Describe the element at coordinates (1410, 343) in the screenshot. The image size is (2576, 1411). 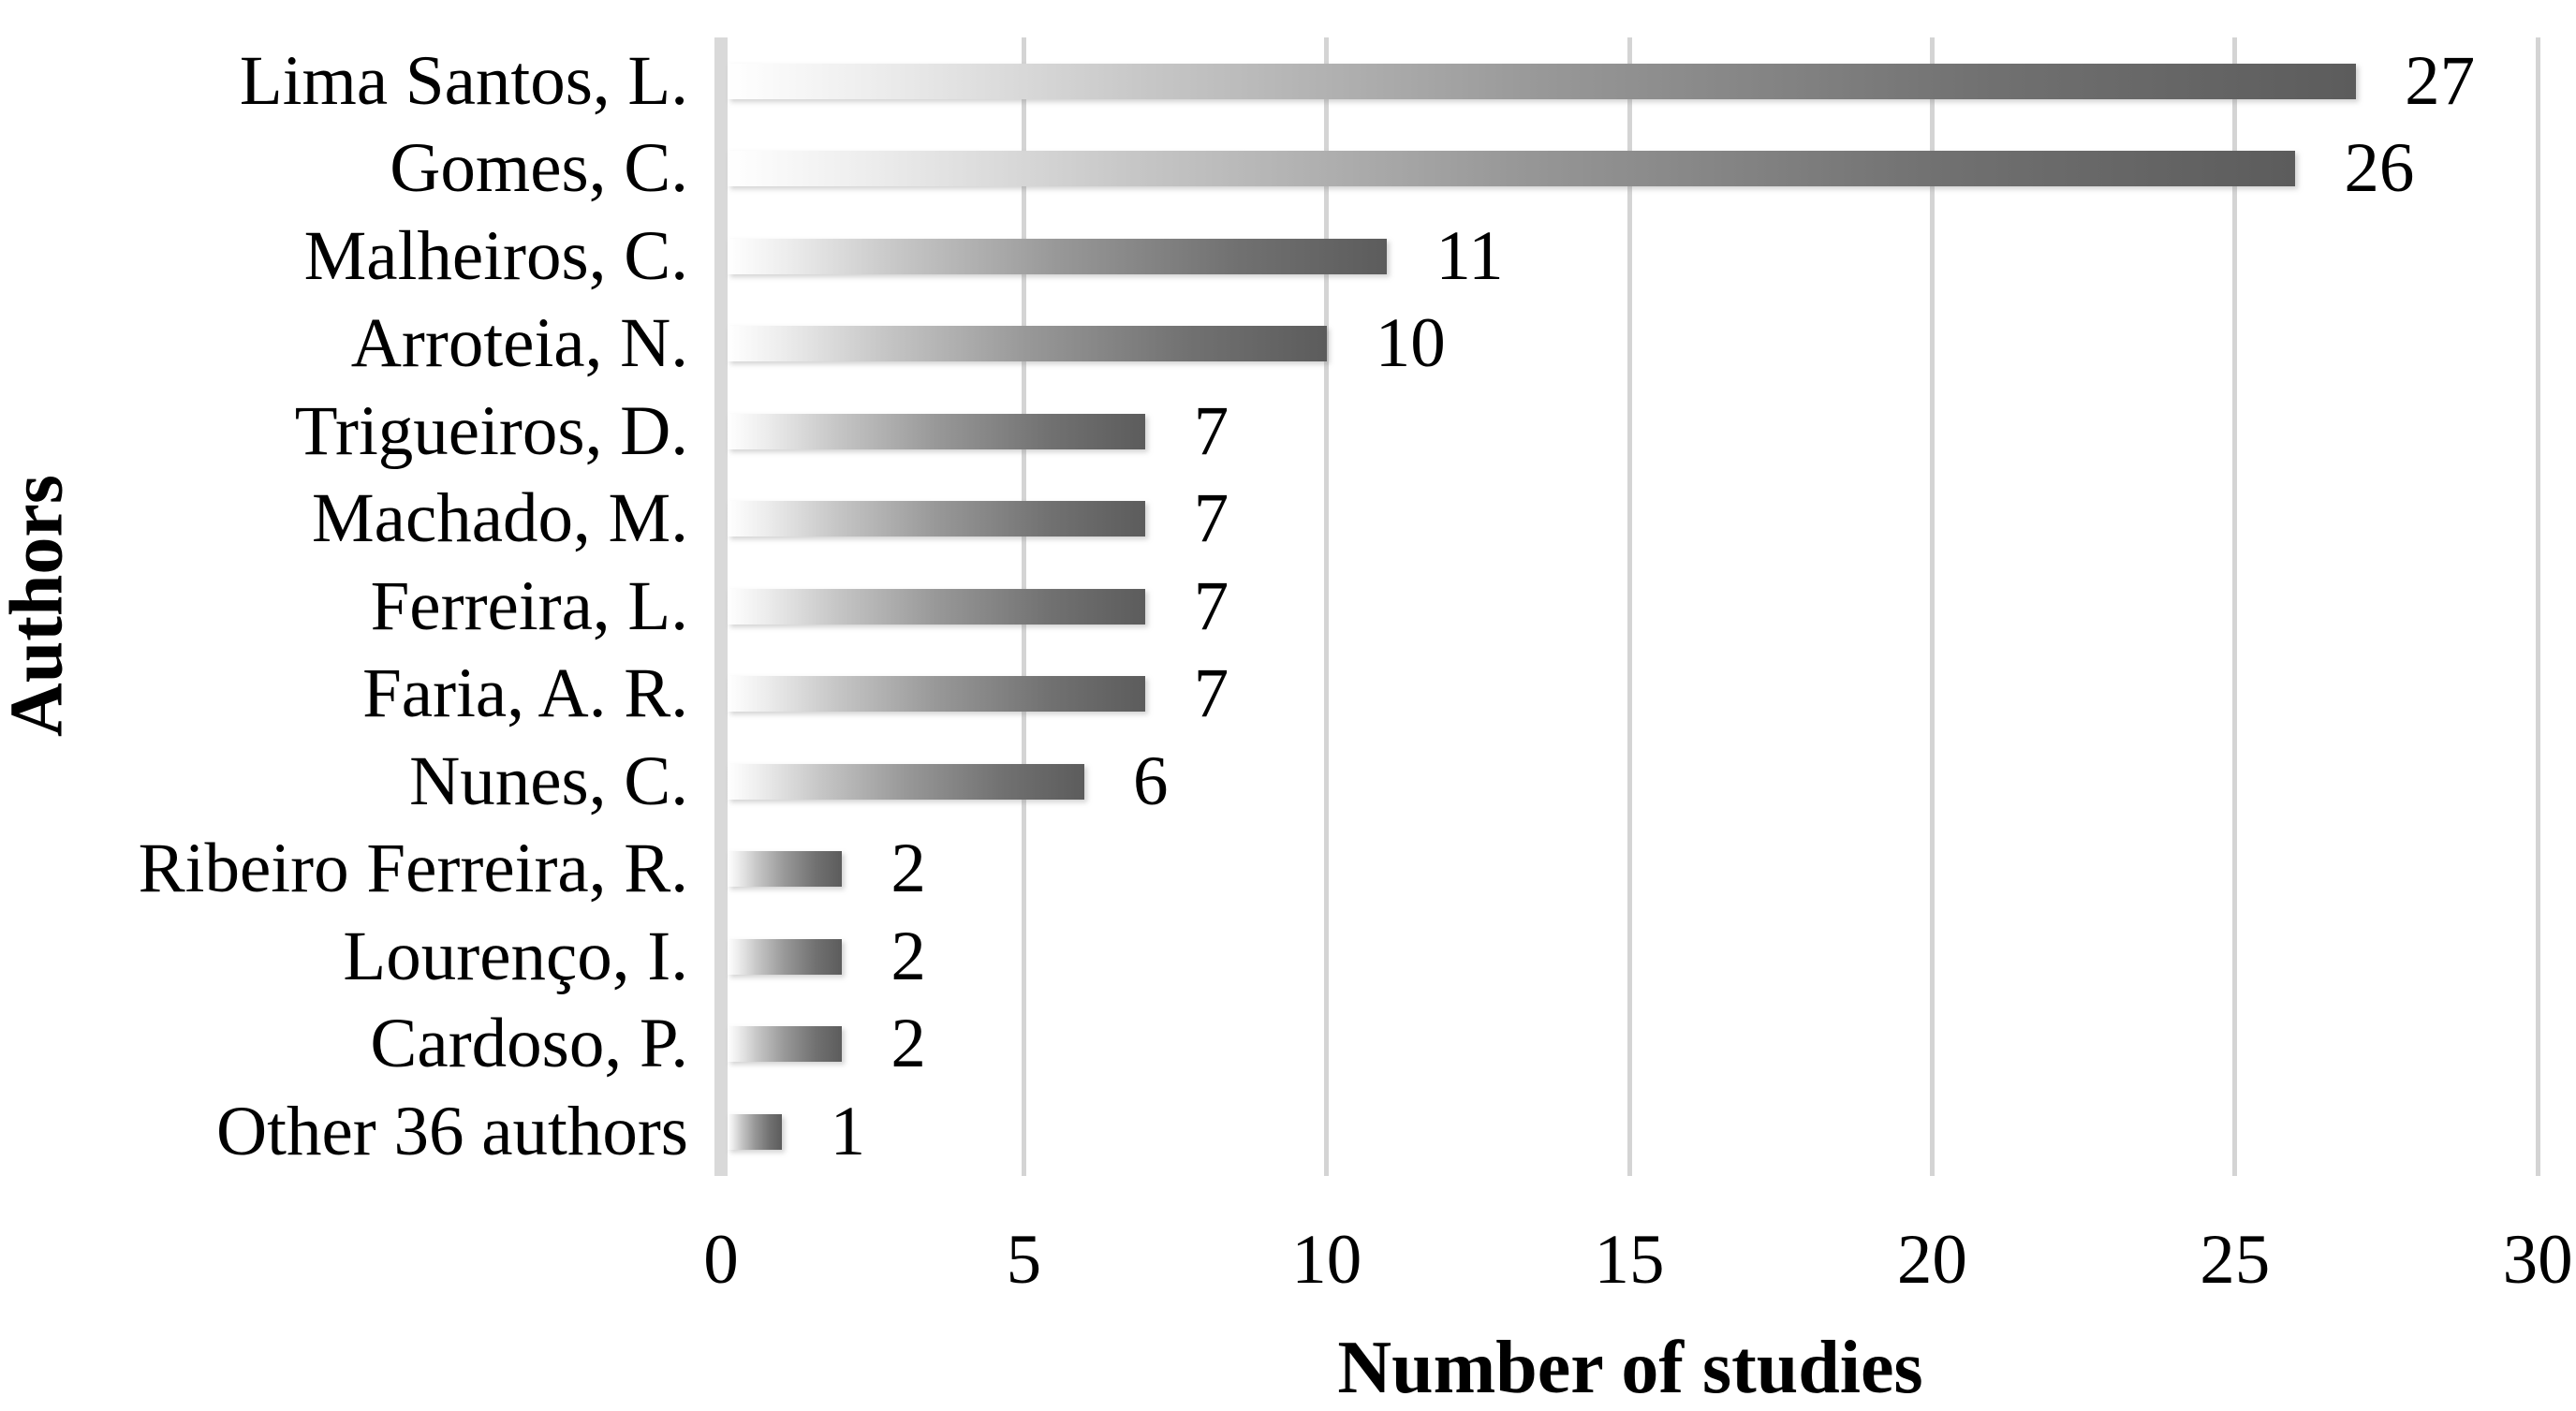
I see `bar-value-label: 10` at that location.